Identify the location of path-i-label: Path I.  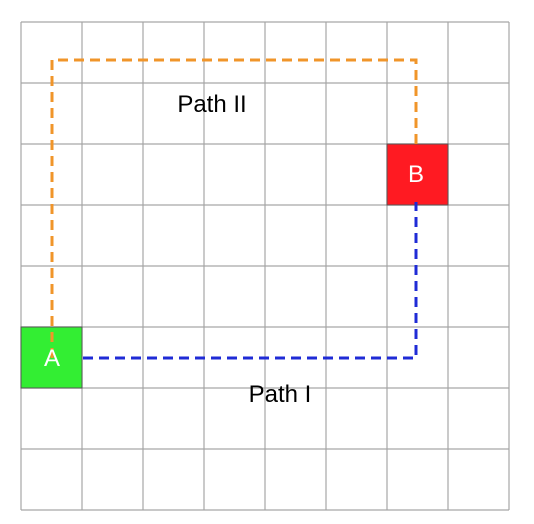
(280, 394).